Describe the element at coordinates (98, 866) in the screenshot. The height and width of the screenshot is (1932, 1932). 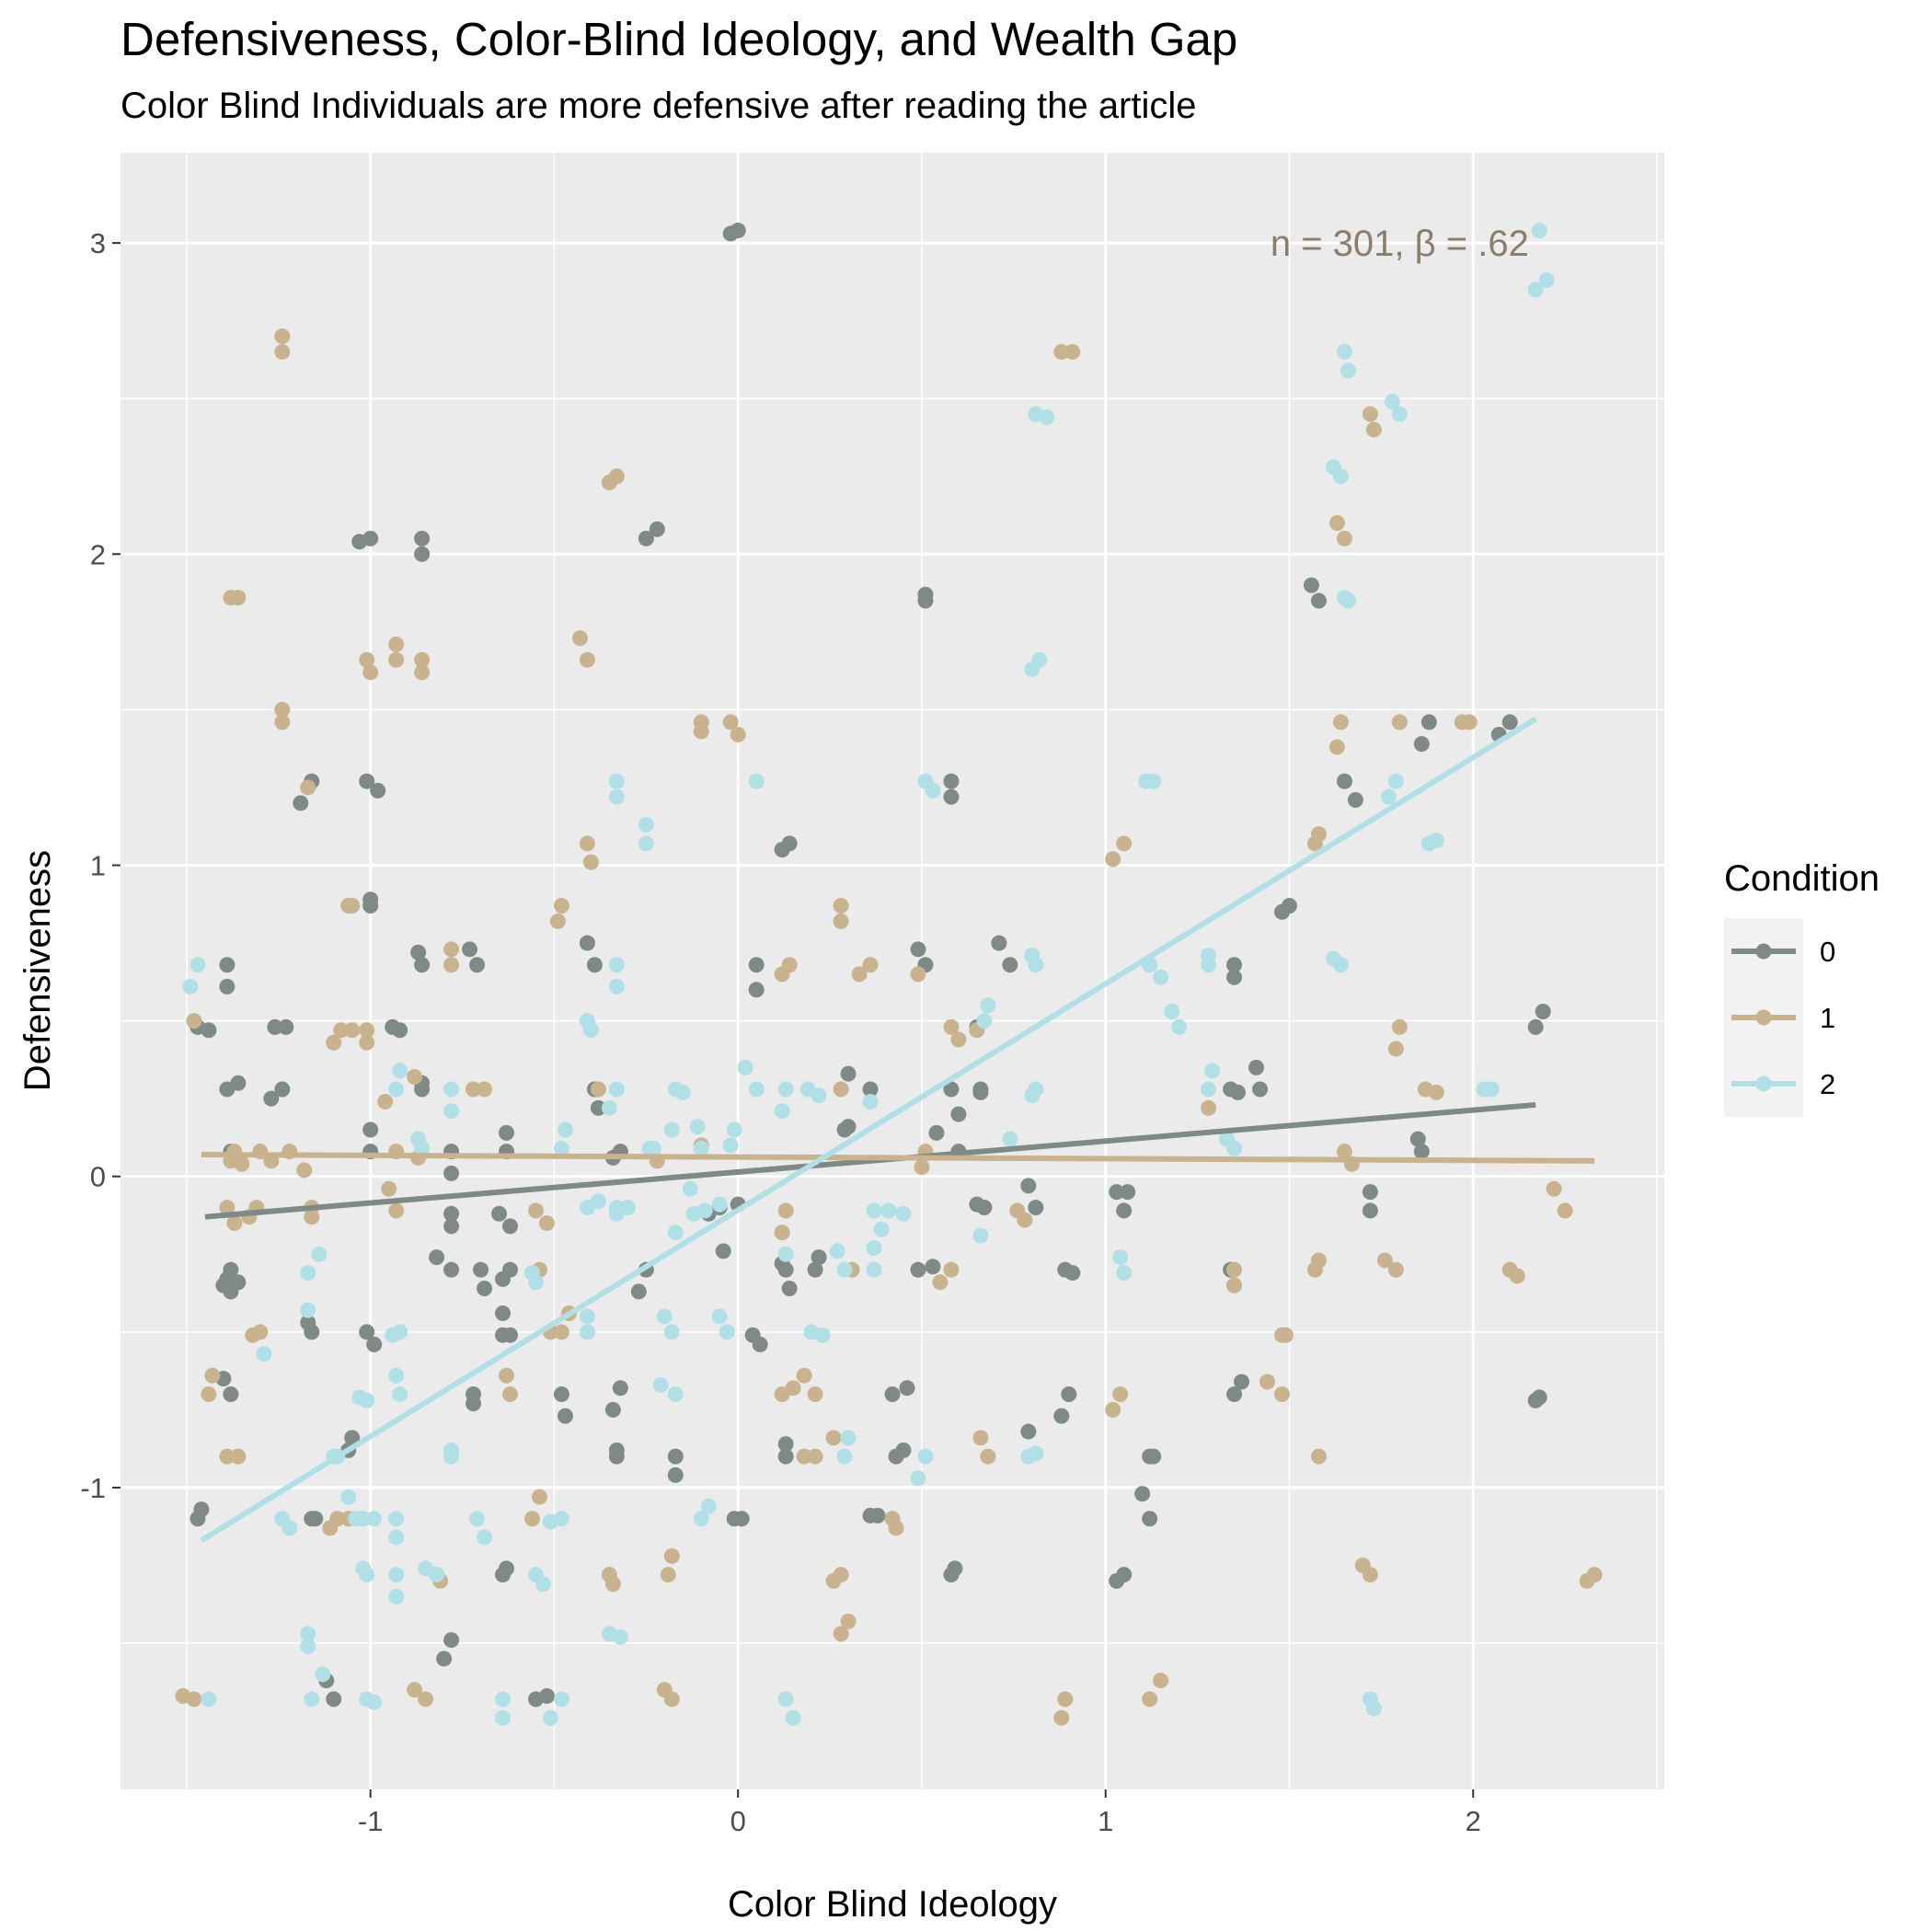
I see `y-tick-label: 1` at that location.